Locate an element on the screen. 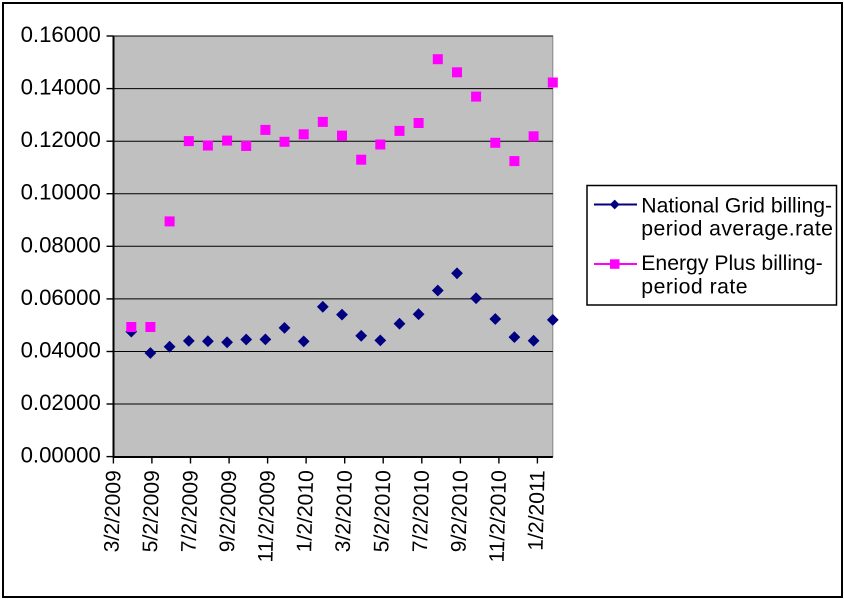  svg-text: 0.02000 is located at coordinates (61, 402).